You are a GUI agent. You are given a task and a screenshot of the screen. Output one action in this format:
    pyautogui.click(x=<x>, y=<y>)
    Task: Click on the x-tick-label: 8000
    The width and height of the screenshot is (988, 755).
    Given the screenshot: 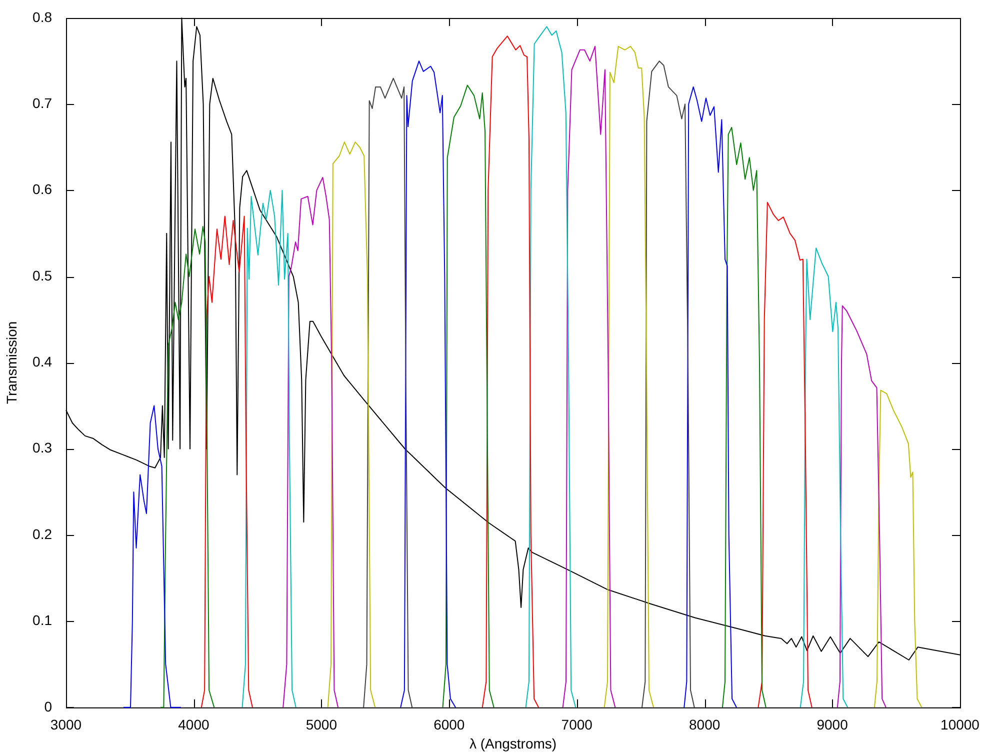 What is the action you would take?
    pyautogui.click(x=704, y=724)
    